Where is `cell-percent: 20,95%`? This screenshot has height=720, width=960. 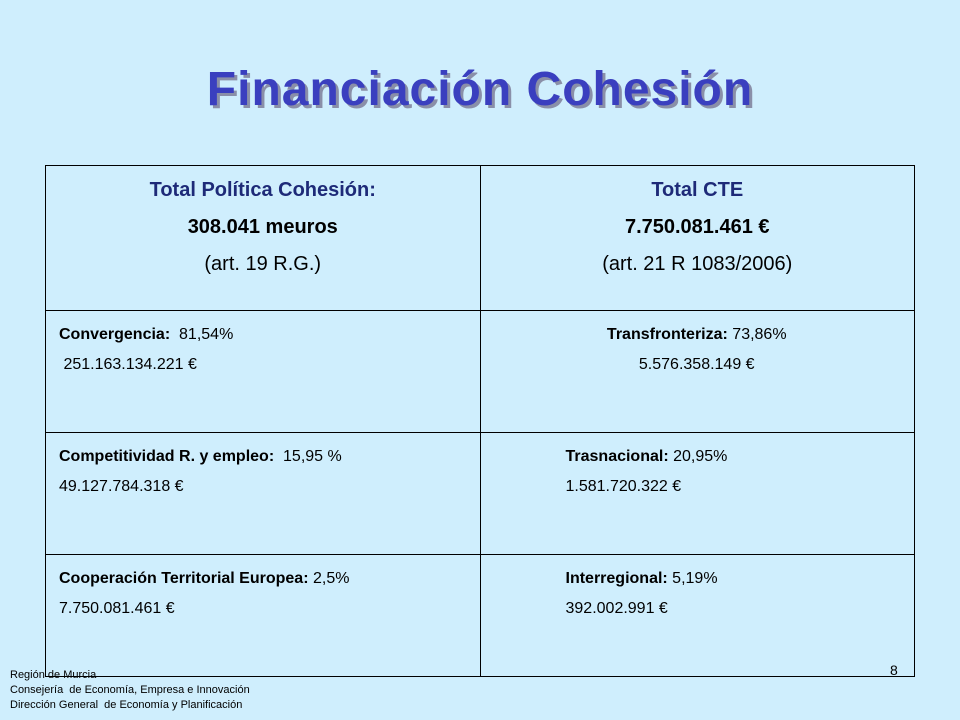
cell-percent: 20,95% is located at coordinates (698, 456).